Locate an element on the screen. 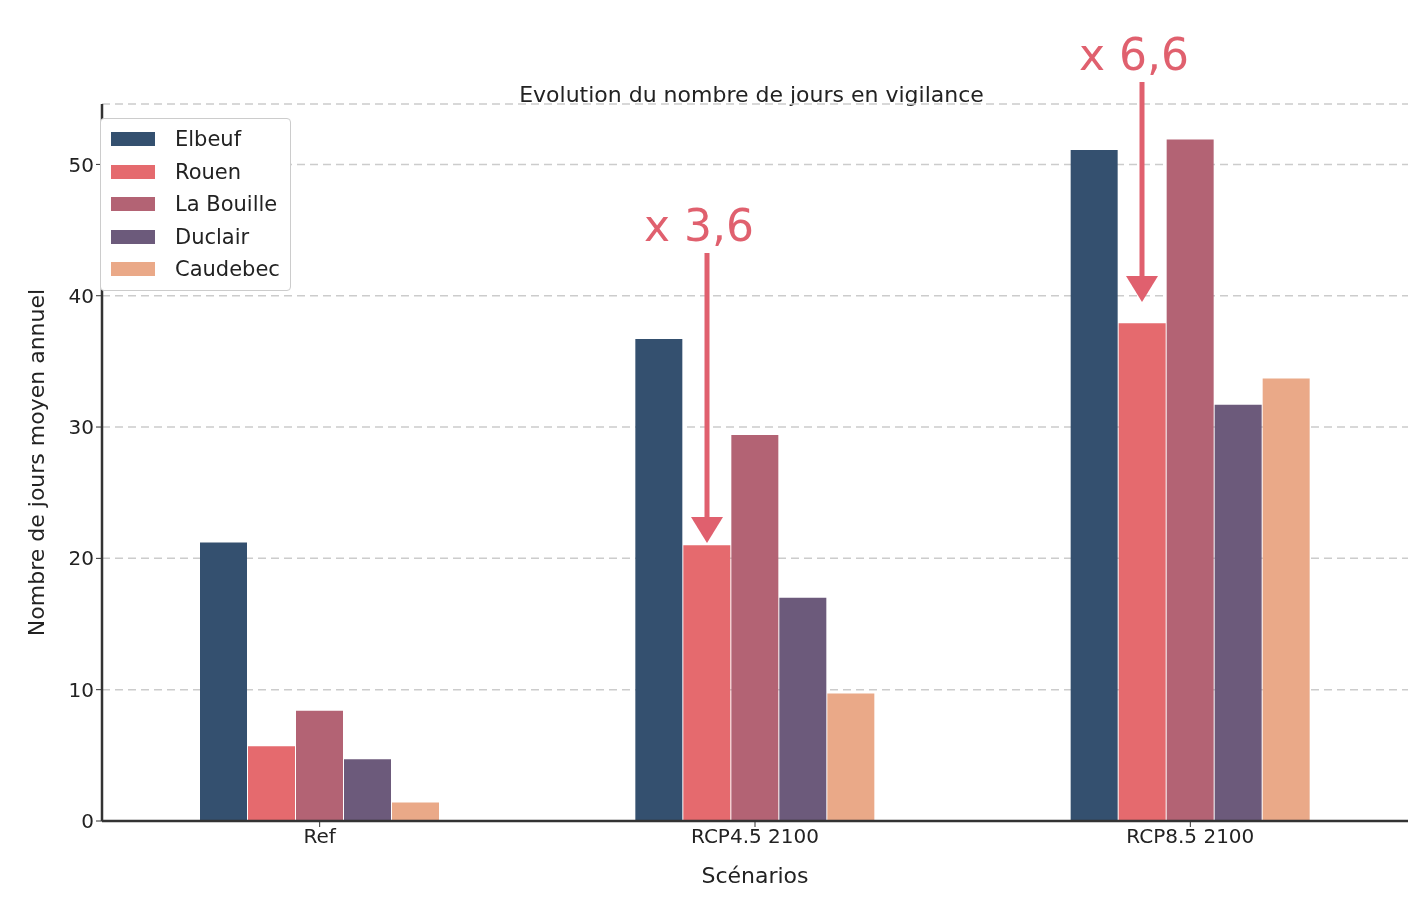 This screenshot has width=1415, height=900. legend-label: Rouen is located at coordinates (208, 172).